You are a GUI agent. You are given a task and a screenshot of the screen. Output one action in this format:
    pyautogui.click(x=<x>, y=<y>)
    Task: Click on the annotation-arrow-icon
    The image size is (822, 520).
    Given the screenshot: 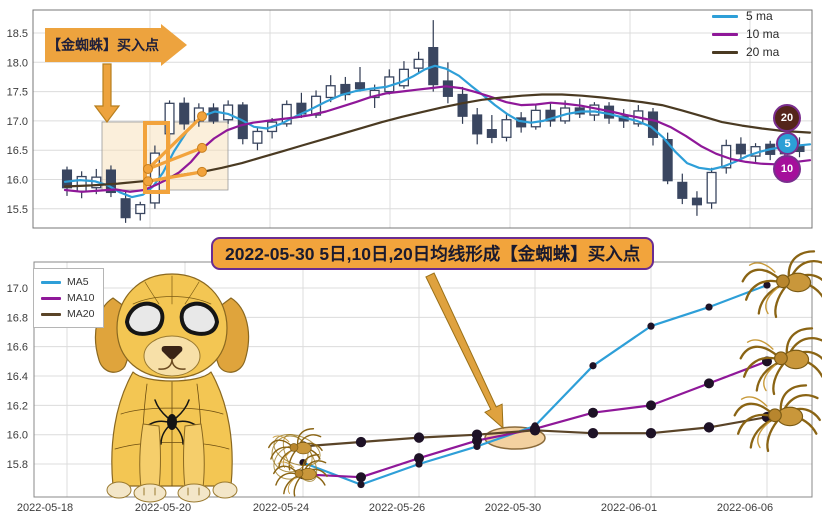 What is the action you would take?
    pyautogui.click(x=464, y=351)
    